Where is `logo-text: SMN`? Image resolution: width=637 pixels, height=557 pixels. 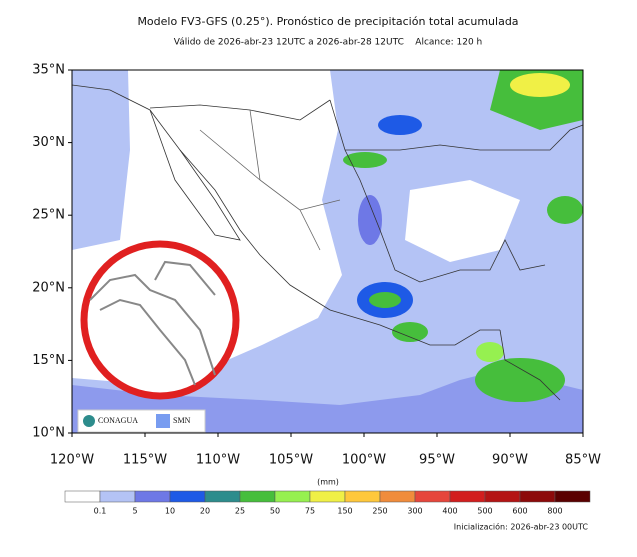 logo-text: SMN is located at coordinates (182, 420).